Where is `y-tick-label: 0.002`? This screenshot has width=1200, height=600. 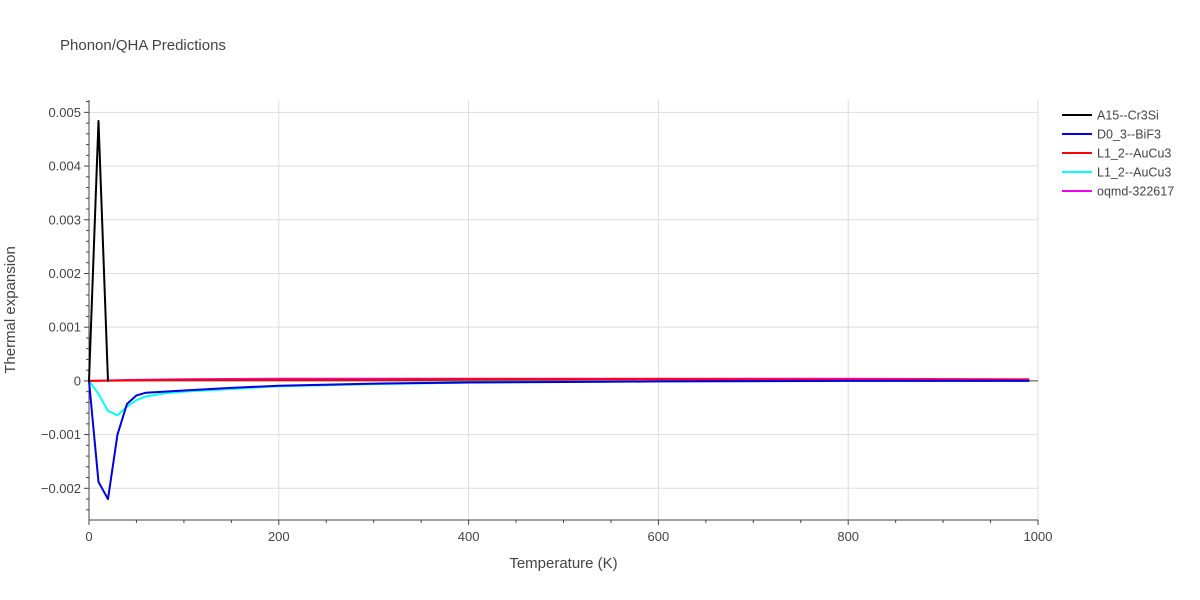 y-tick-label: 0.002 is located at coordinates (64, 273).